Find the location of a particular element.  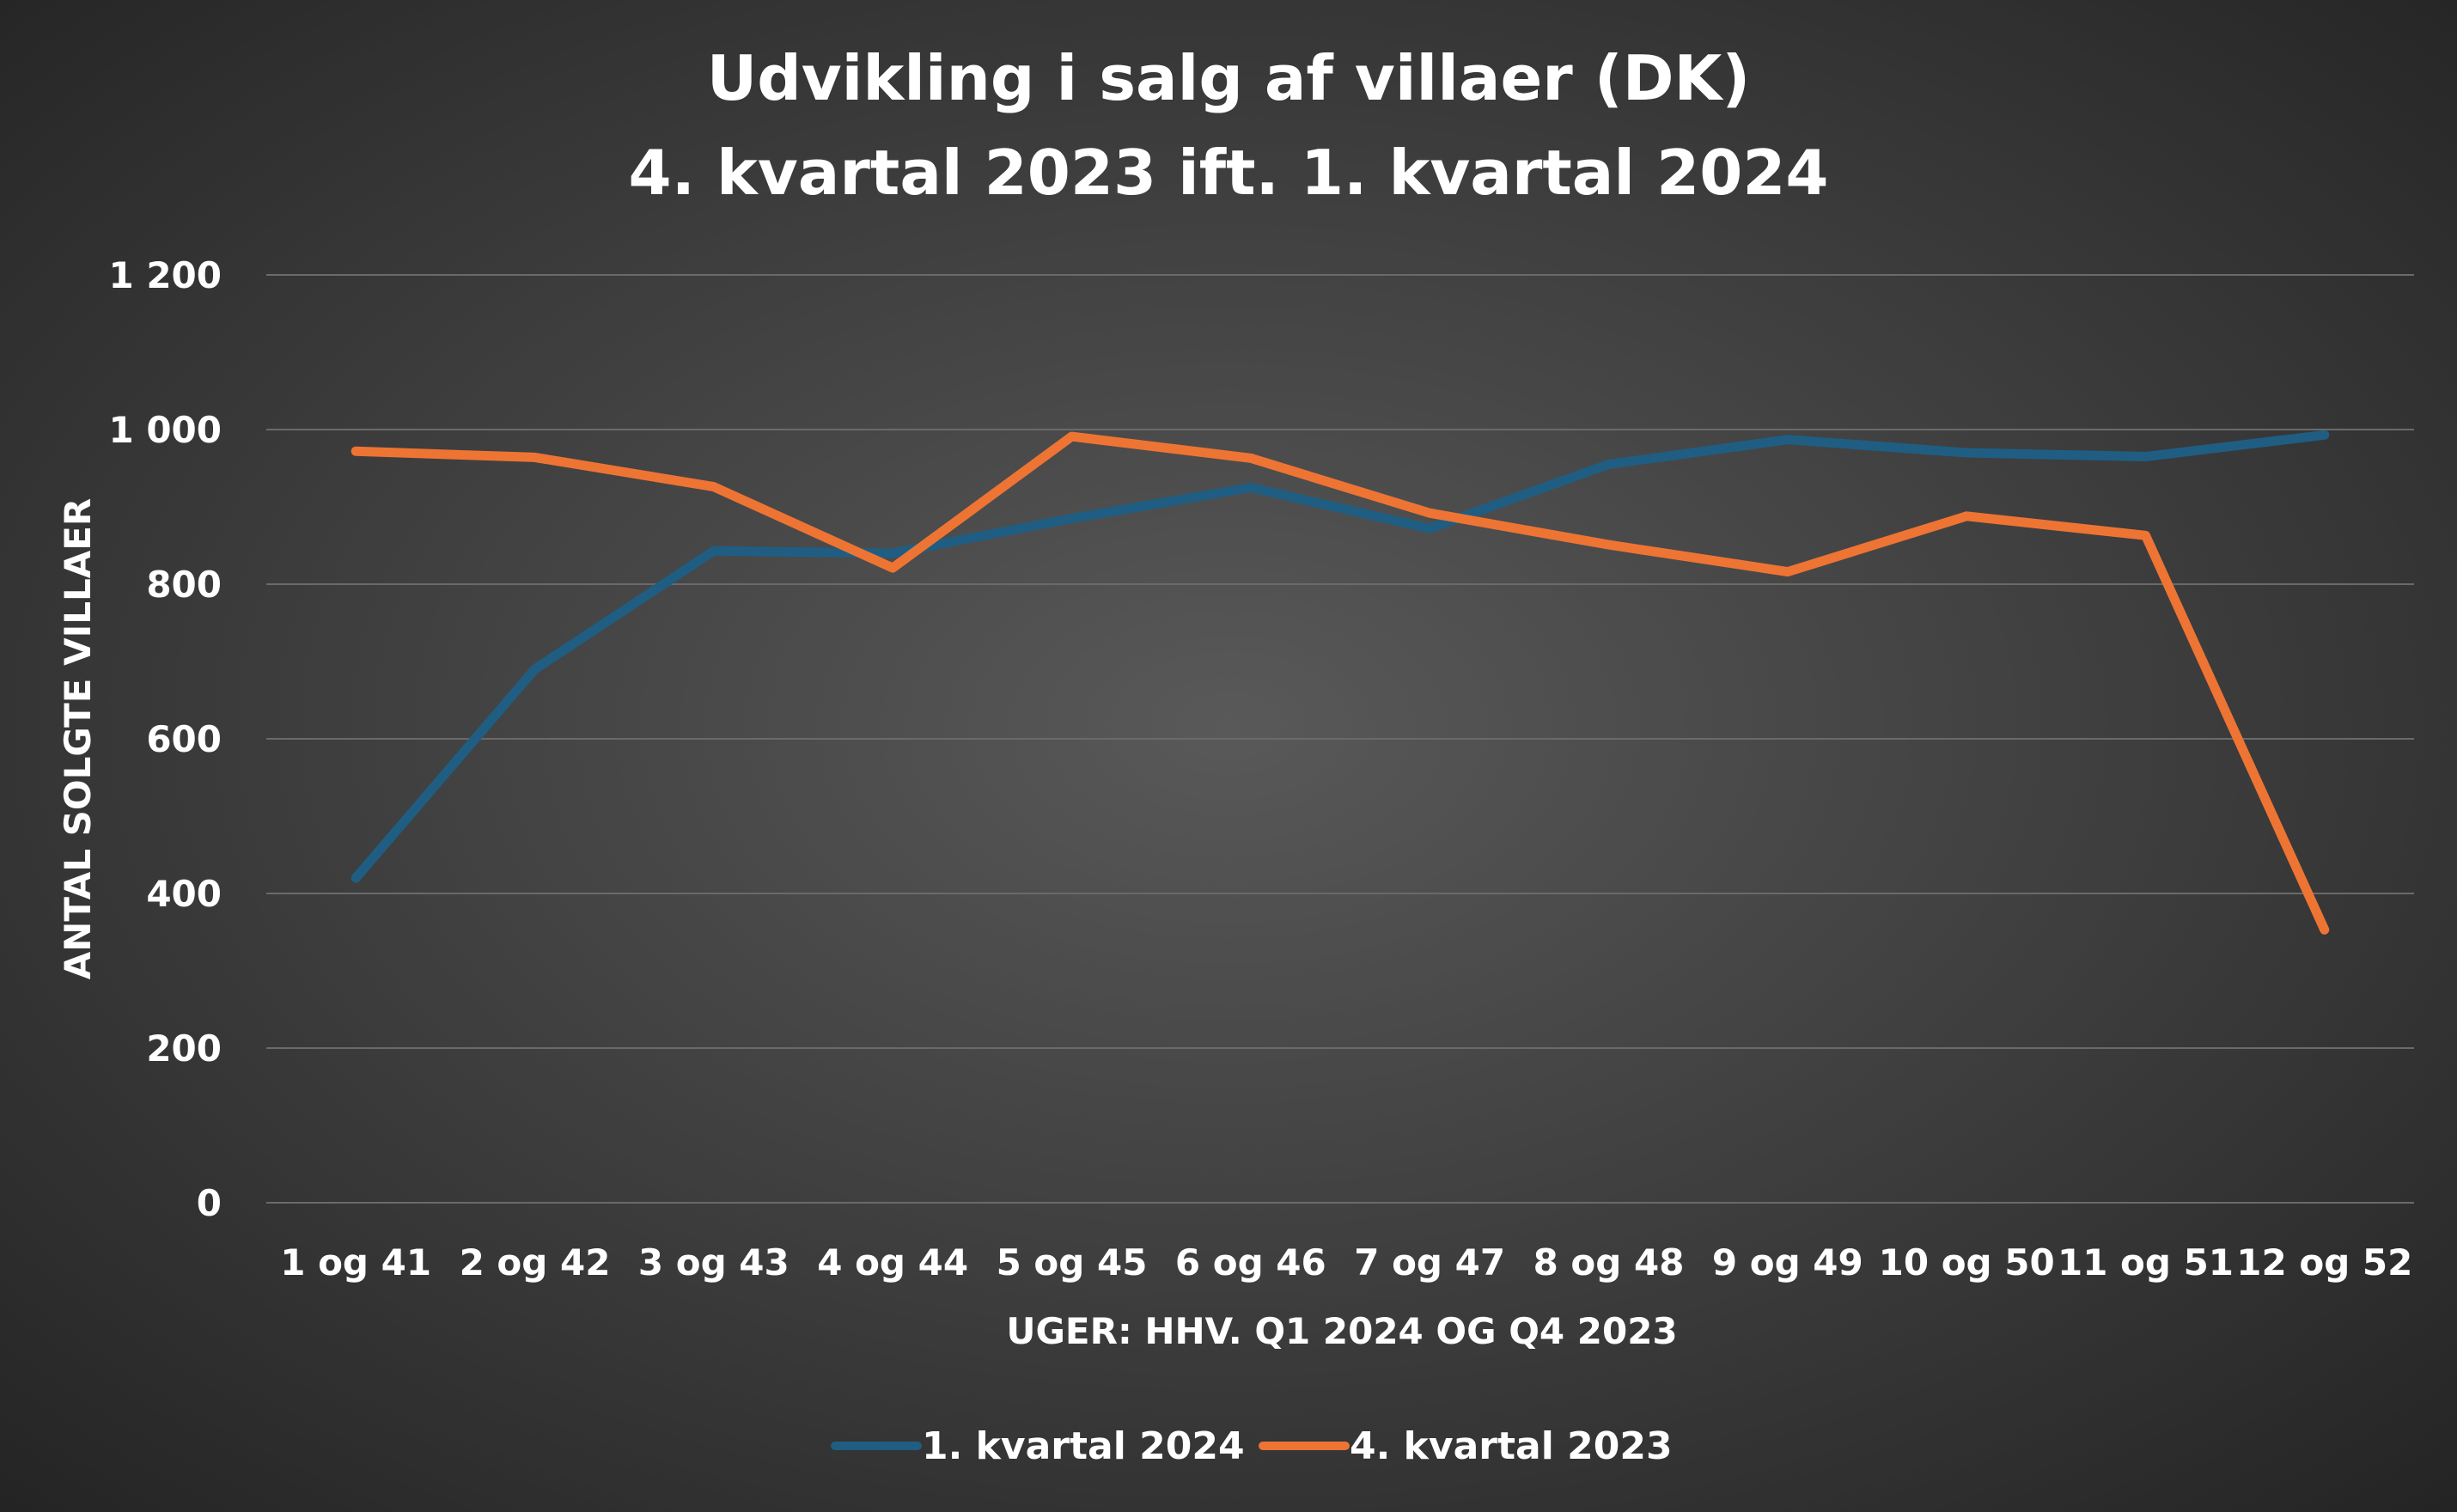

x-tick-label: 2 og 42 is located at coordinates (535, 1262).